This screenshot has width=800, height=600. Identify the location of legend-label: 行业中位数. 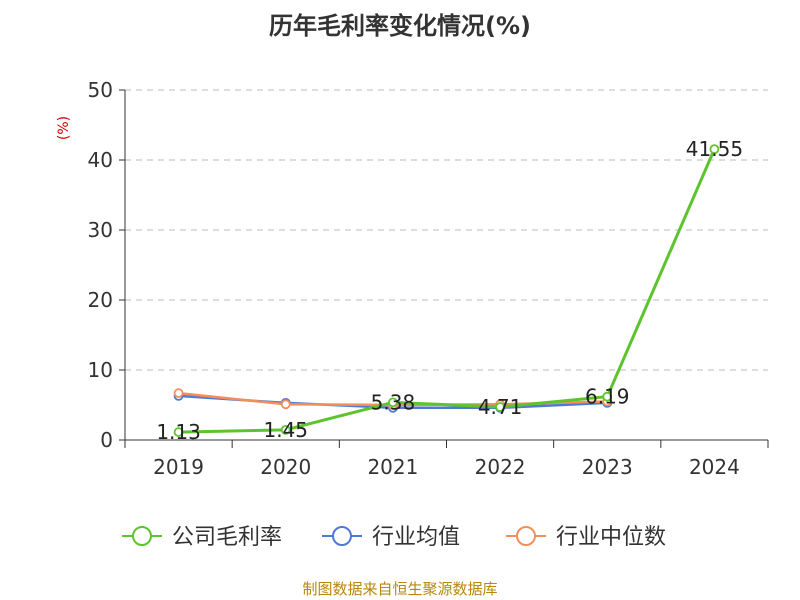
(611, 537).